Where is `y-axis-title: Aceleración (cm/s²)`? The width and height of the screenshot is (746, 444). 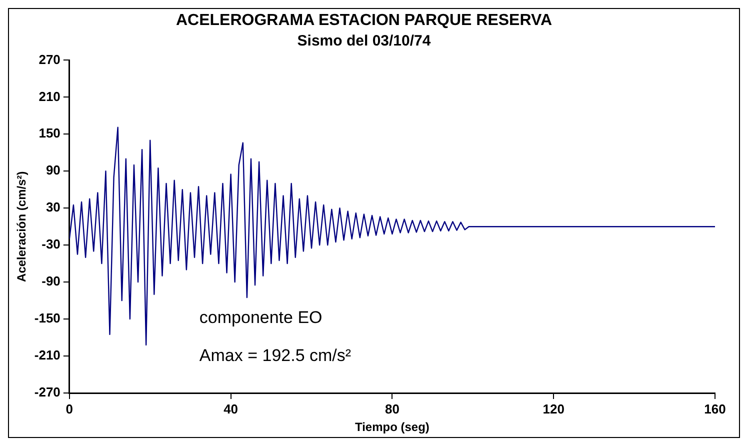
y-axis-title: Aceleración (cm/s²) is located at coordinates (21, 226).